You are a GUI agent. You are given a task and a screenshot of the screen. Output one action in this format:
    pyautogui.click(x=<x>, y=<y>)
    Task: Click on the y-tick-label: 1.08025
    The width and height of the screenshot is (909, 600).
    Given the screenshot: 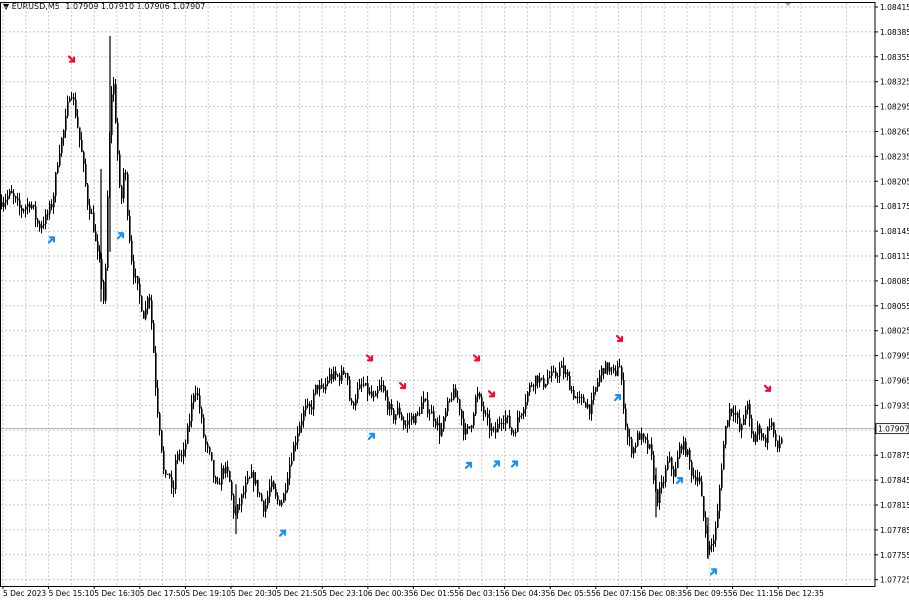 What is the action you would take?
    pyautogui.click(x=894, y=331)
    